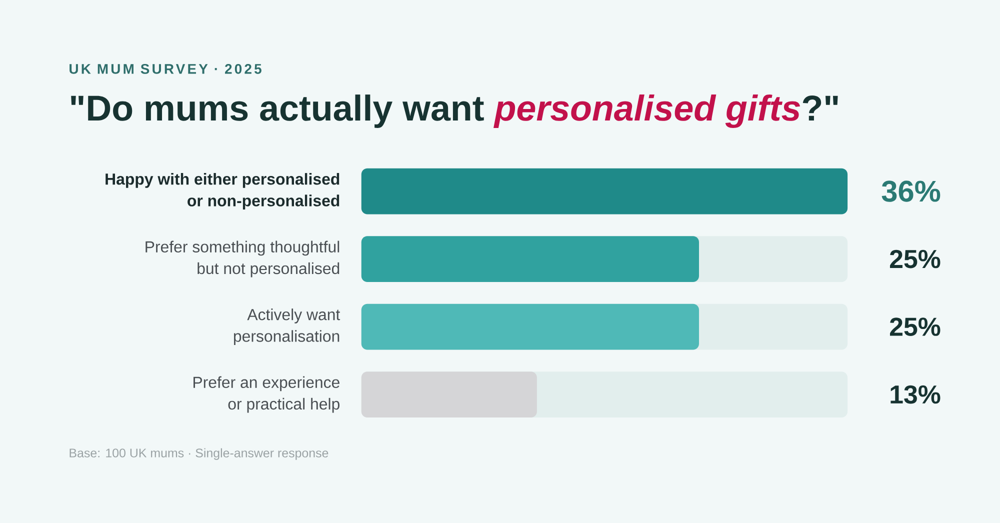  Describe the element at coordinates (223, 191) in the screenshot. I see `y-tick-label: Happy with either personalised or non-personalised` at that location.